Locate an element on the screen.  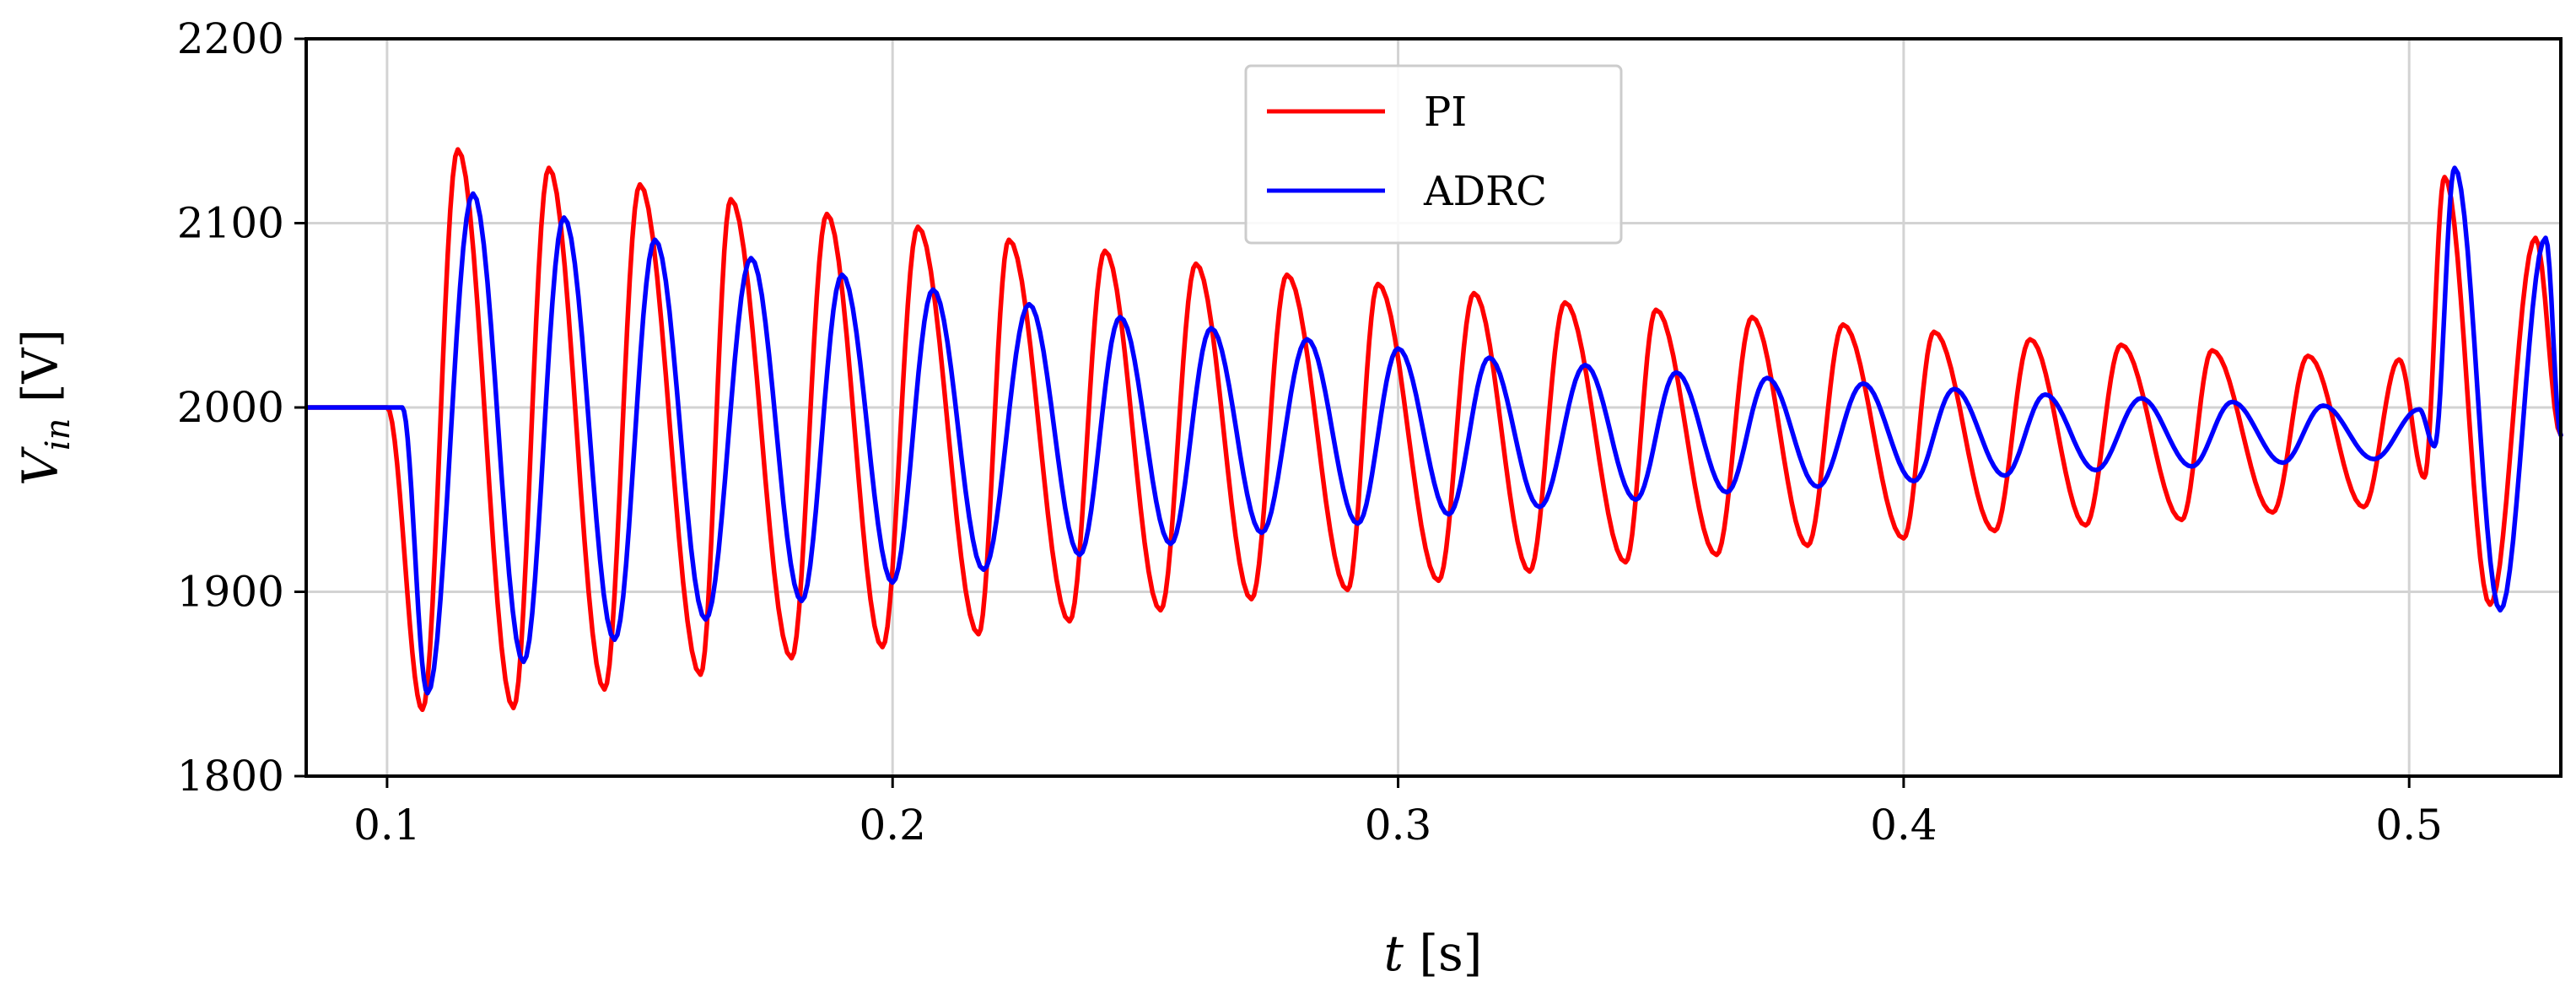
x-tick-label: 0.5 is located at coordinates (2409, 826).